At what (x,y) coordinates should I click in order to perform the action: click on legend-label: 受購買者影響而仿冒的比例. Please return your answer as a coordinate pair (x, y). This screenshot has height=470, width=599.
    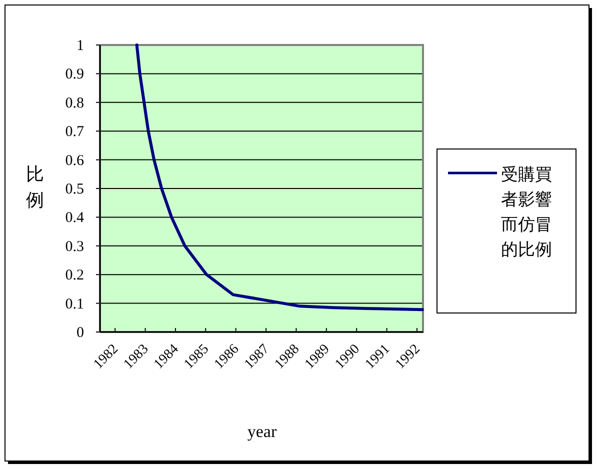
    Looking at the image, I should click on (526, 212).